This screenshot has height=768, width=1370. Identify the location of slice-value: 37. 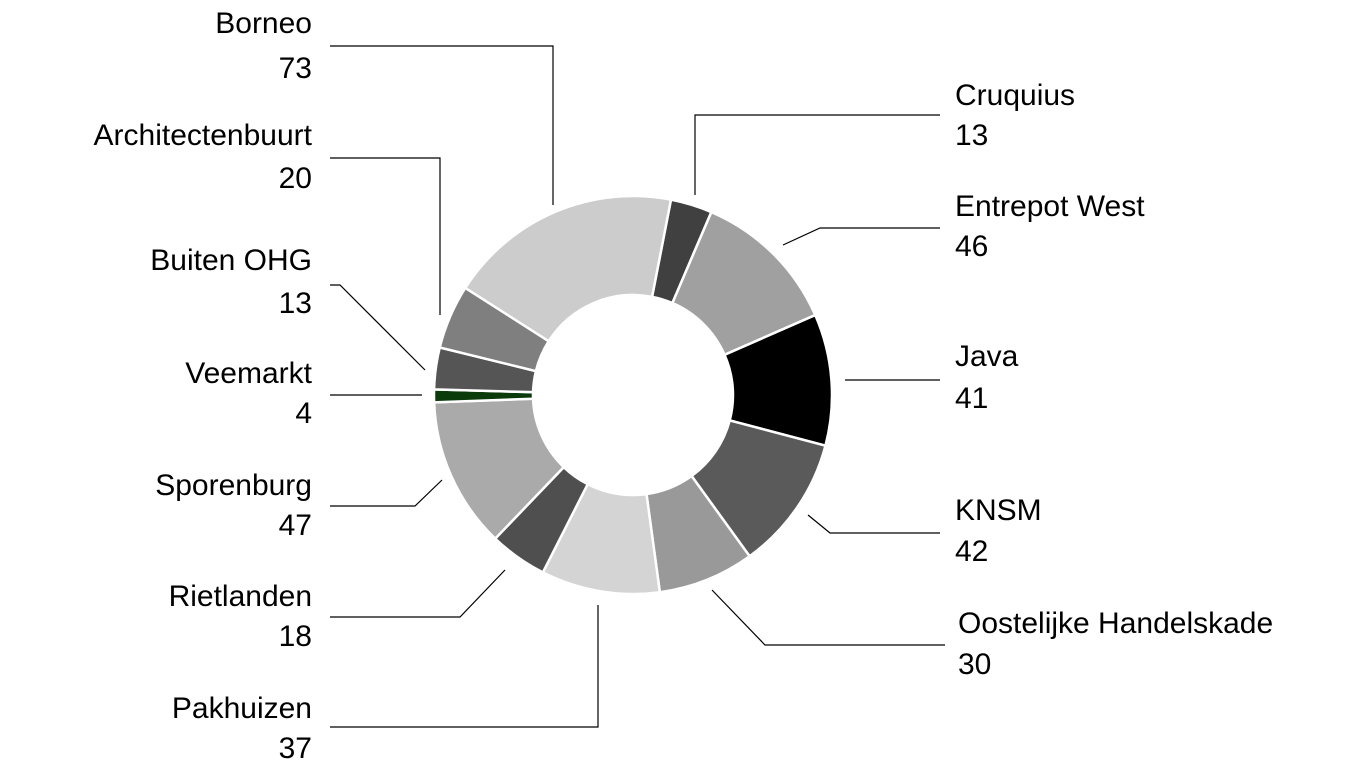
(295, 748).